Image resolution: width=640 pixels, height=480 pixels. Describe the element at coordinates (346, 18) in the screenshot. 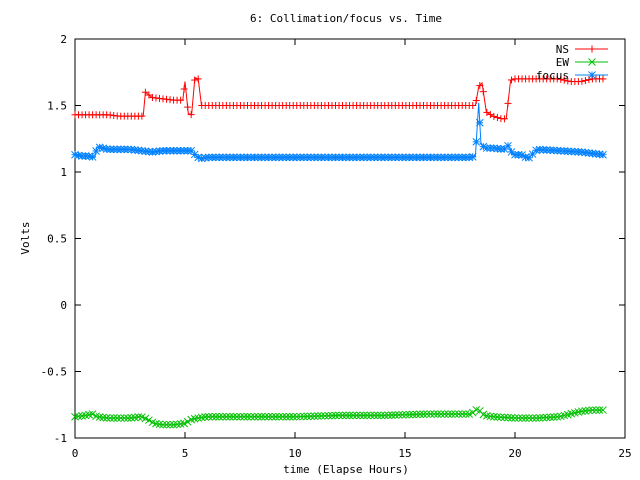

I see `chart-title: 6: Collimation/focus vs. Time` at that location.